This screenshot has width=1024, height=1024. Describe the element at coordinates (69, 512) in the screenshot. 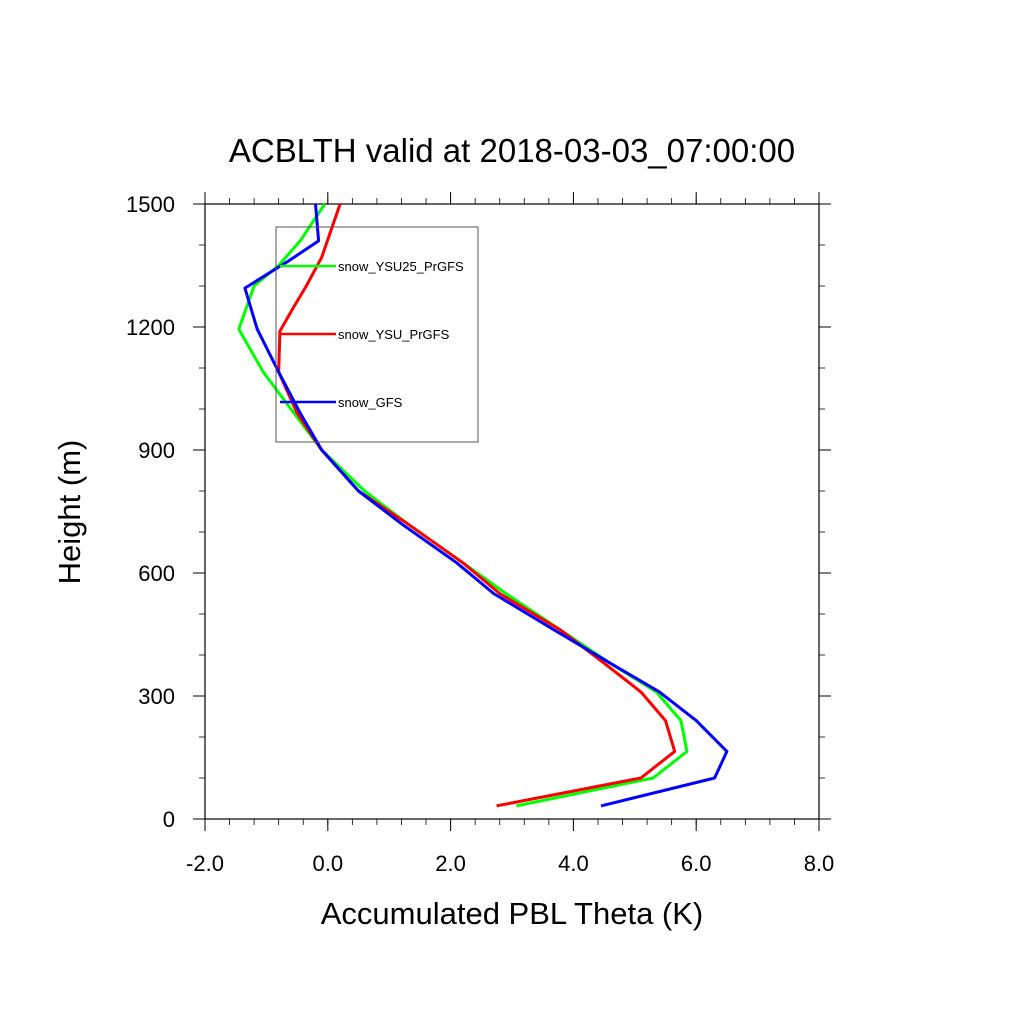

I see `y-axis-label: Height (m)` at that location.